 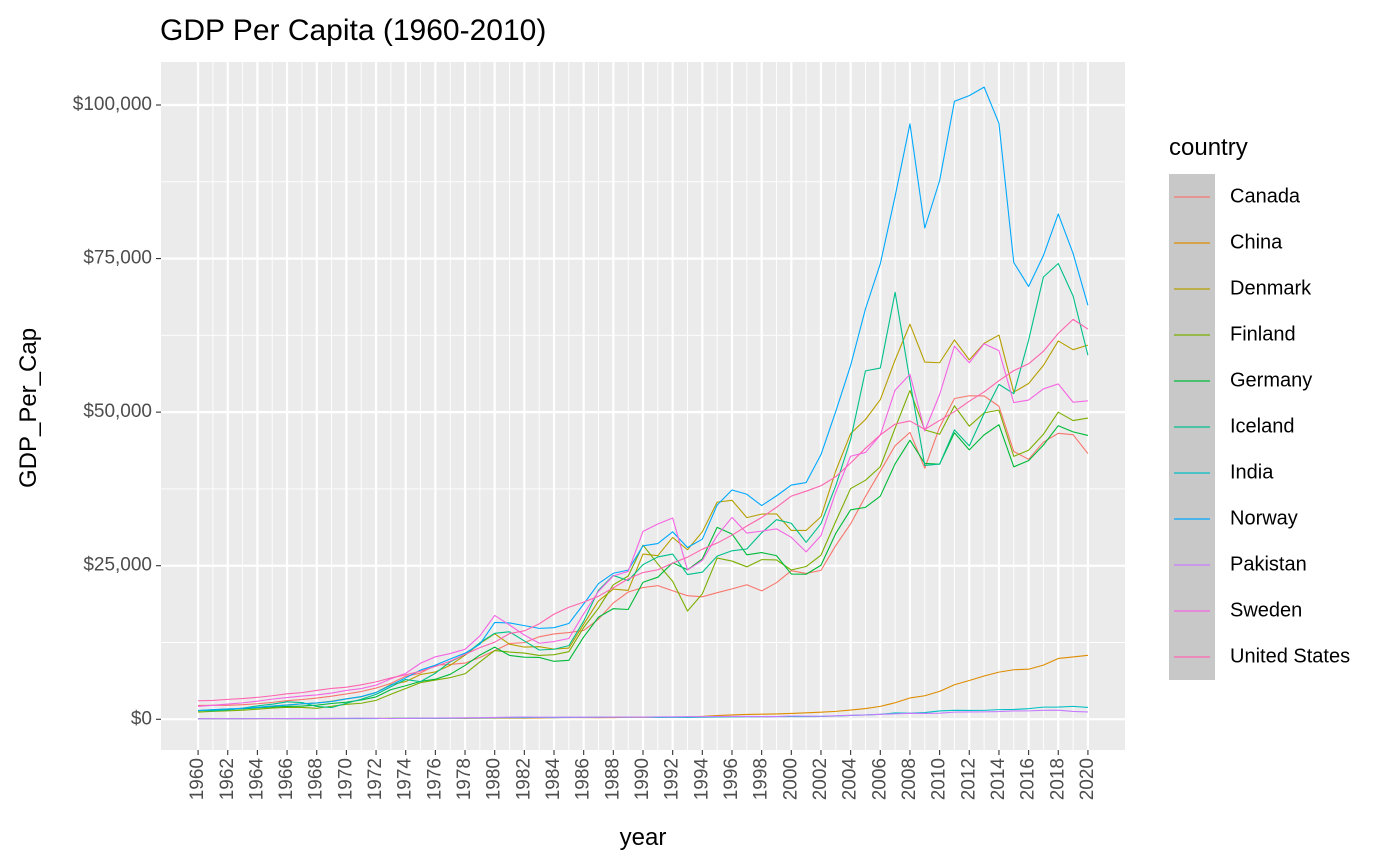 What do you see at coordinates (117, 258) in the screenshot?
I see `y-tick-label: $75,000` at bounding box center [117, 258].